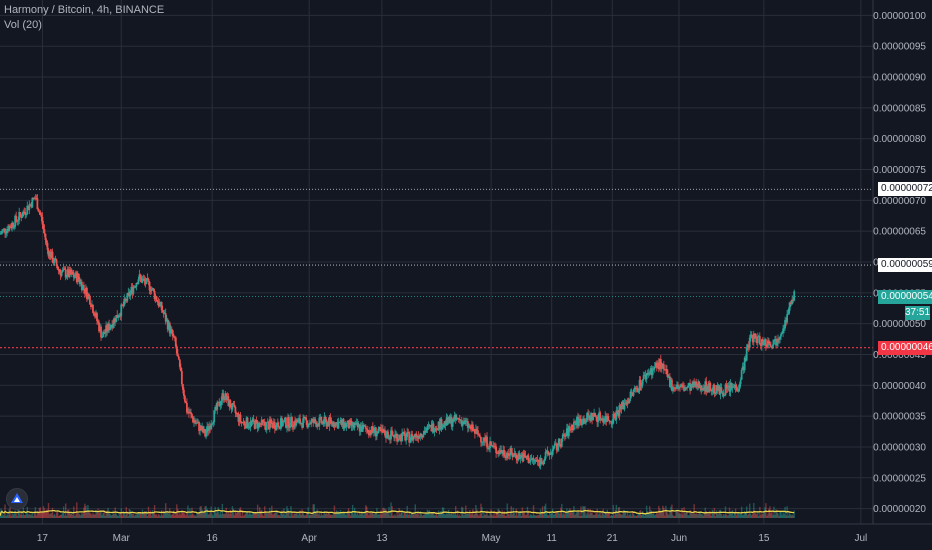 Image resolution: width=932 pixels, height=550 pixels. What do you see at coordinates (84, 18) in the screenshot?
I see `chart-header: Harmony / Bitcoin, 4h, BINANCE Vol (20)` at bounding box center [84, 18].